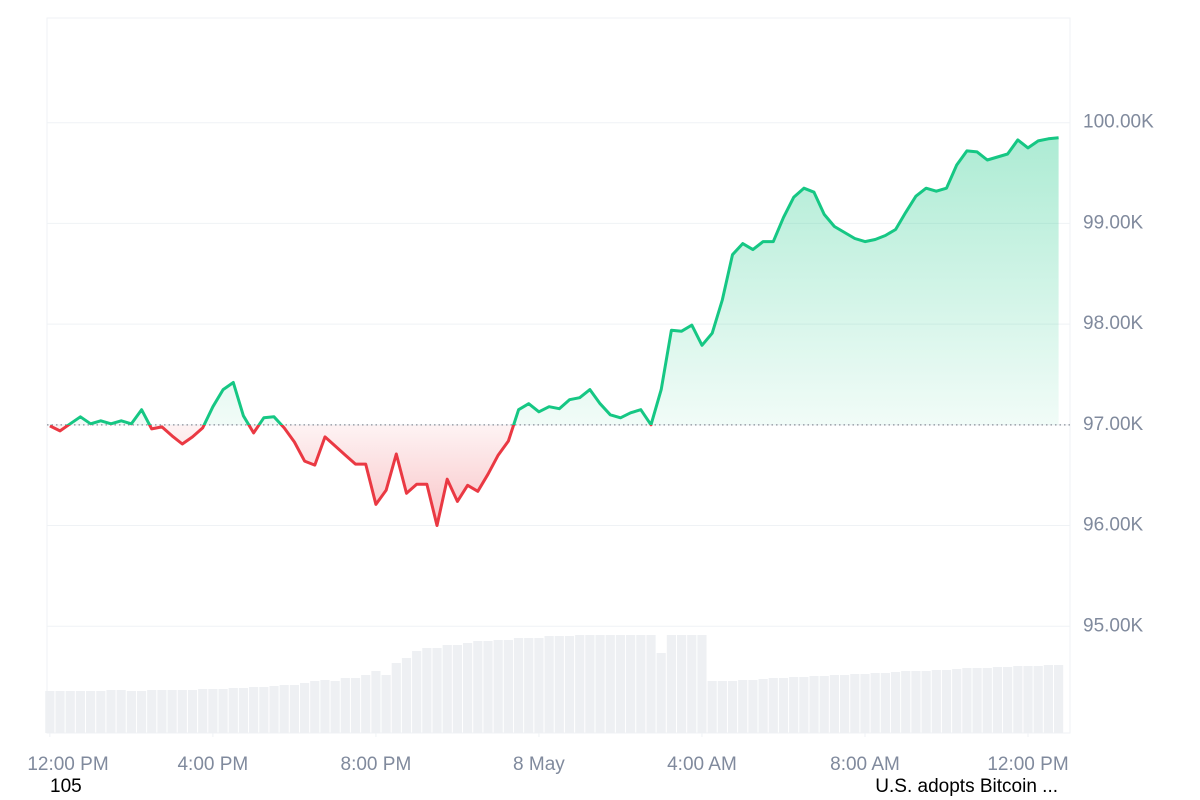  I want to click on x-tick-label: 8 May, so click(539, 764).